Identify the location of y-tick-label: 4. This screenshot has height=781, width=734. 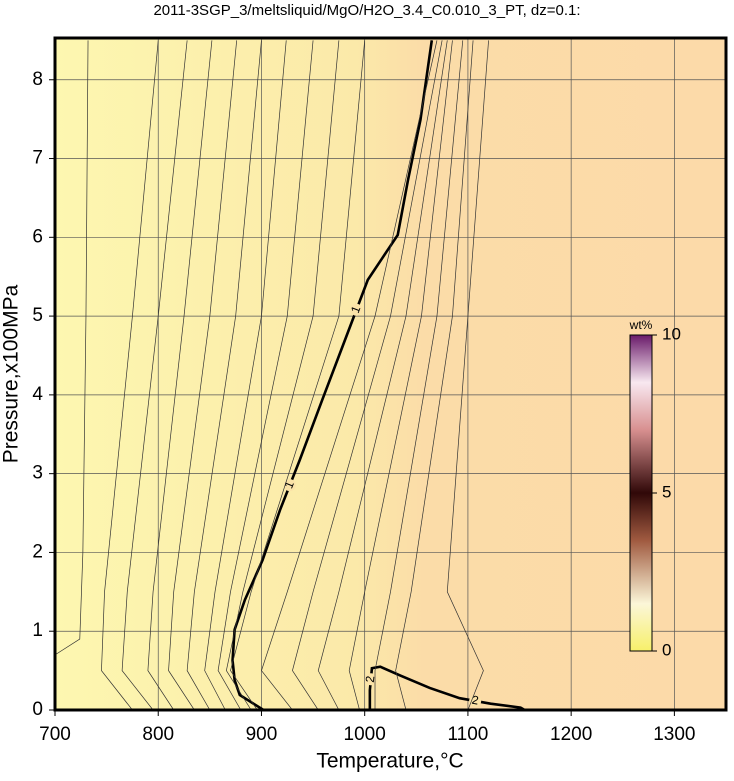
(37, 394).